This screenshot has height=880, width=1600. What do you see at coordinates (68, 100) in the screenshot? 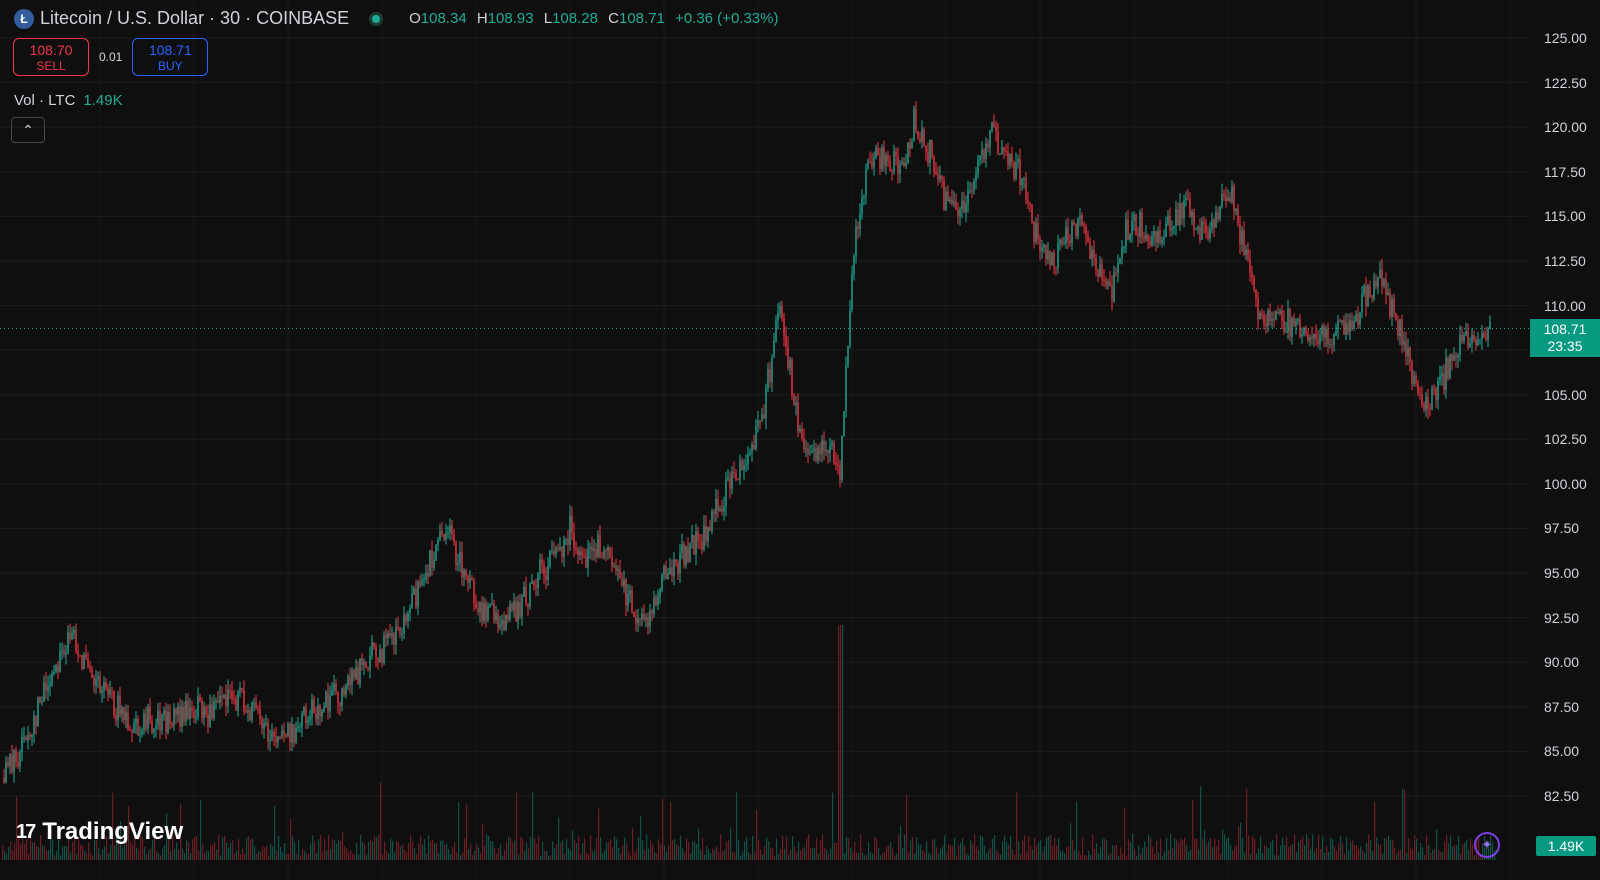
I see `volume-legend: Vol · LTC 1.49K` at bounding box center [68, 100].